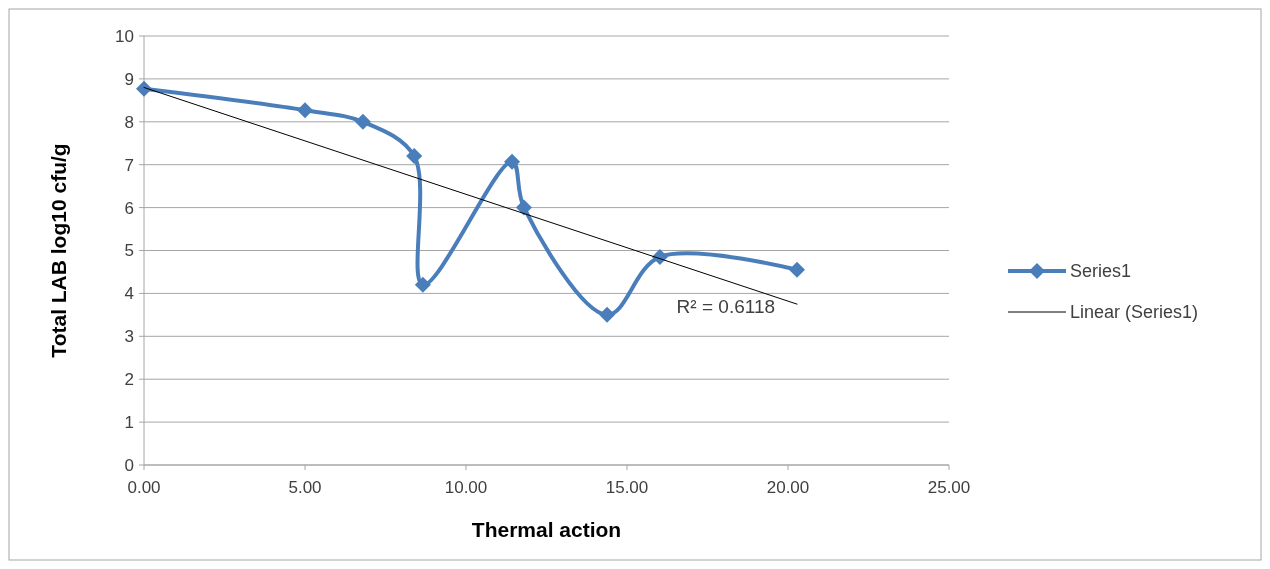  What do you see at coordinates (305, 487) in the screenshot?
I see `x-tick-label: 5.00` at bounding box center [305, 487].